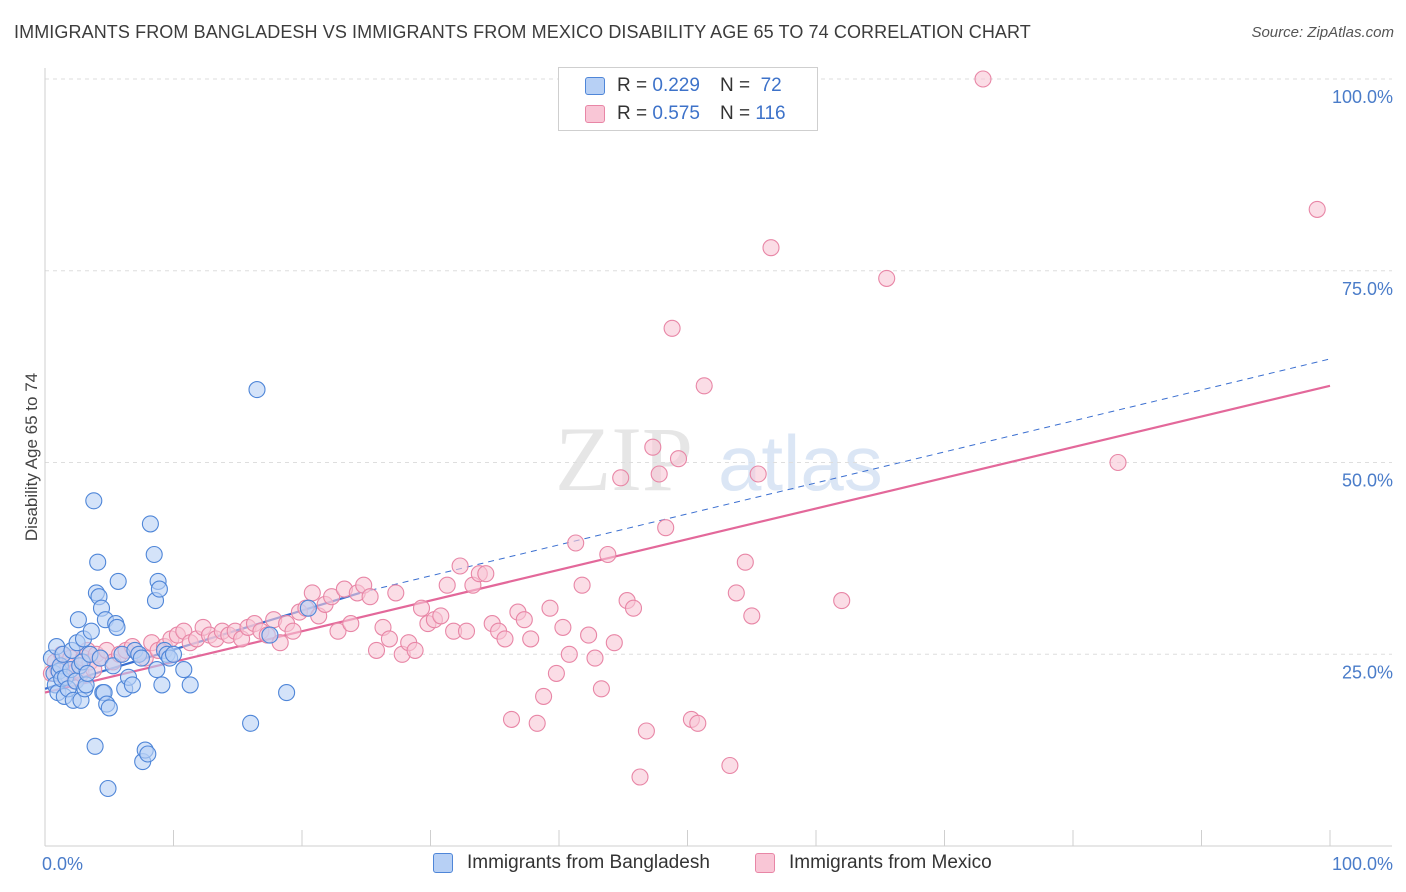  I want to click on source-credit: Source: ZipAtlas.com, so click(1322, 32).